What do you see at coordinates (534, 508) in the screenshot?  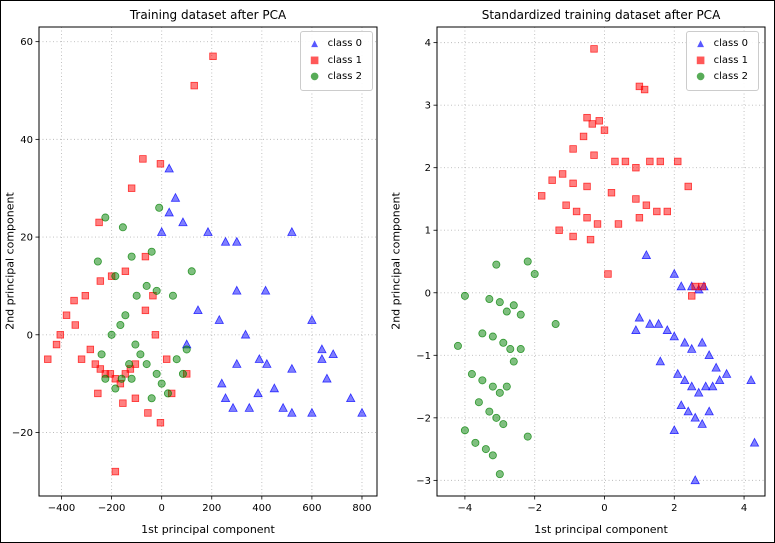 I see `x-tick-label: −2` at bounding box center [534, 508].